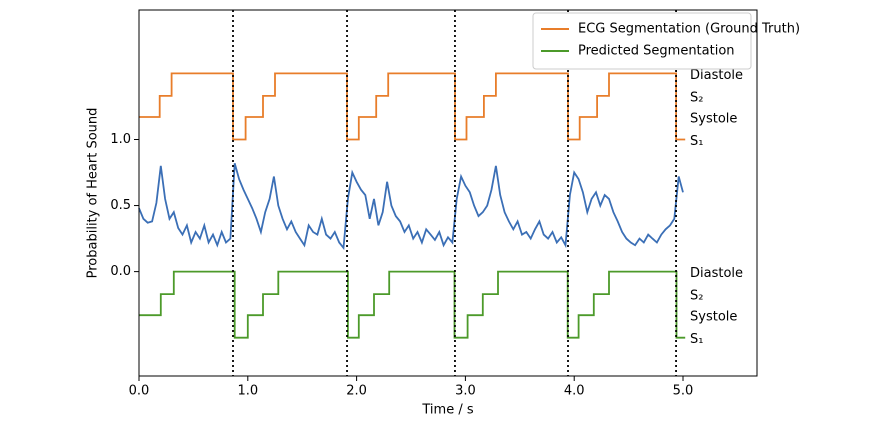  Describe the element at coordinates (247, 391) in the screenshot. I see `x-tick-label: 1.0` at that location.